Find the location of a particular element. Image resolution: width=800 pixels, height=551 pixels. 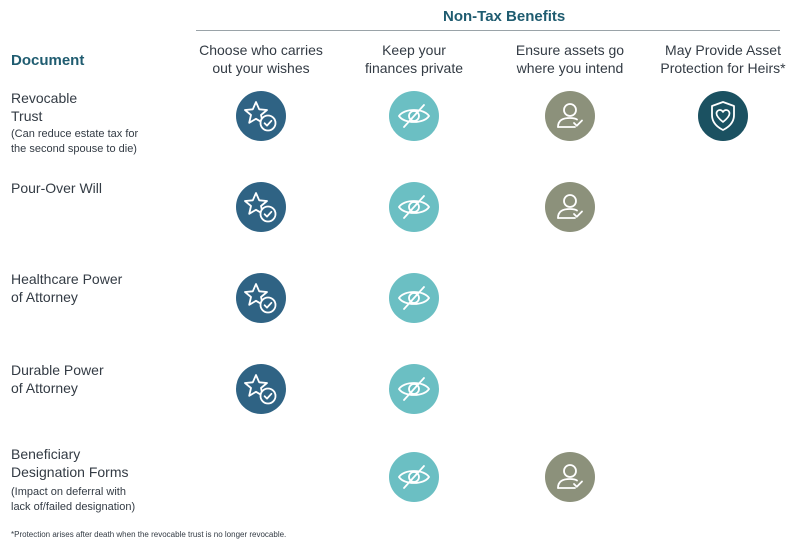

column-header-line: out your wishes is located at coordinates (261, 68).